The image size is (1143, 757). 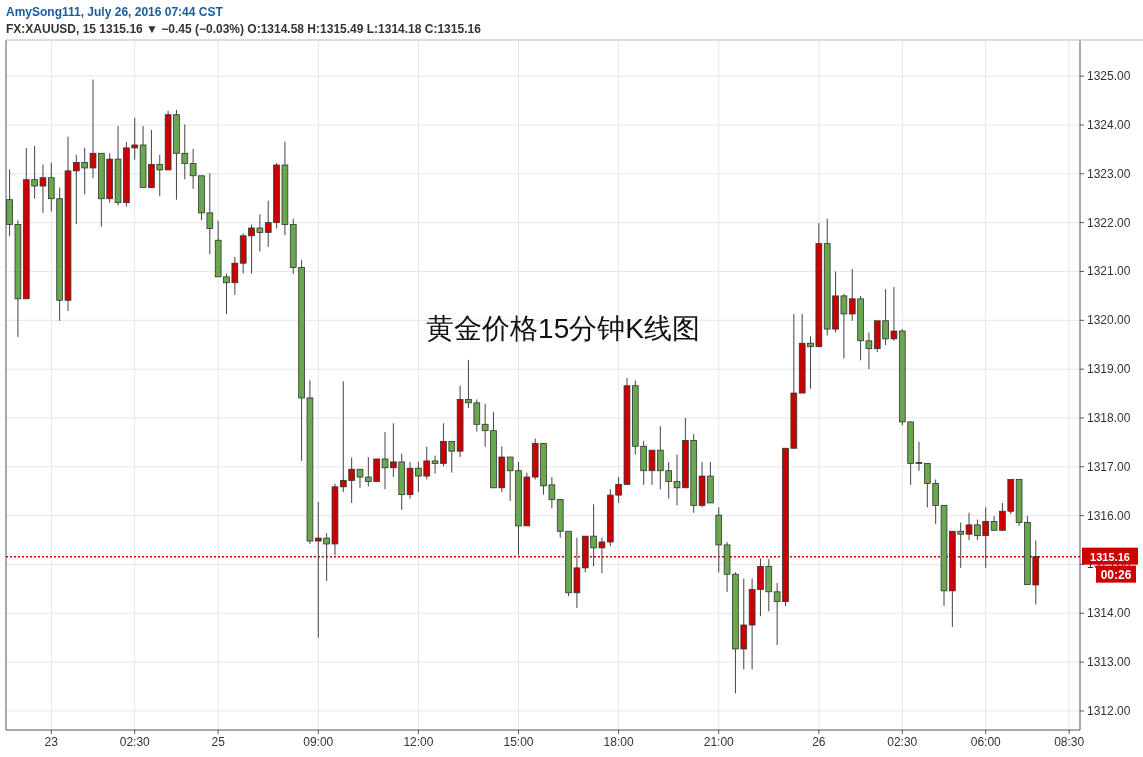 I want to click on y-tick-label: 1323.00, so click(x=1109, y=173).